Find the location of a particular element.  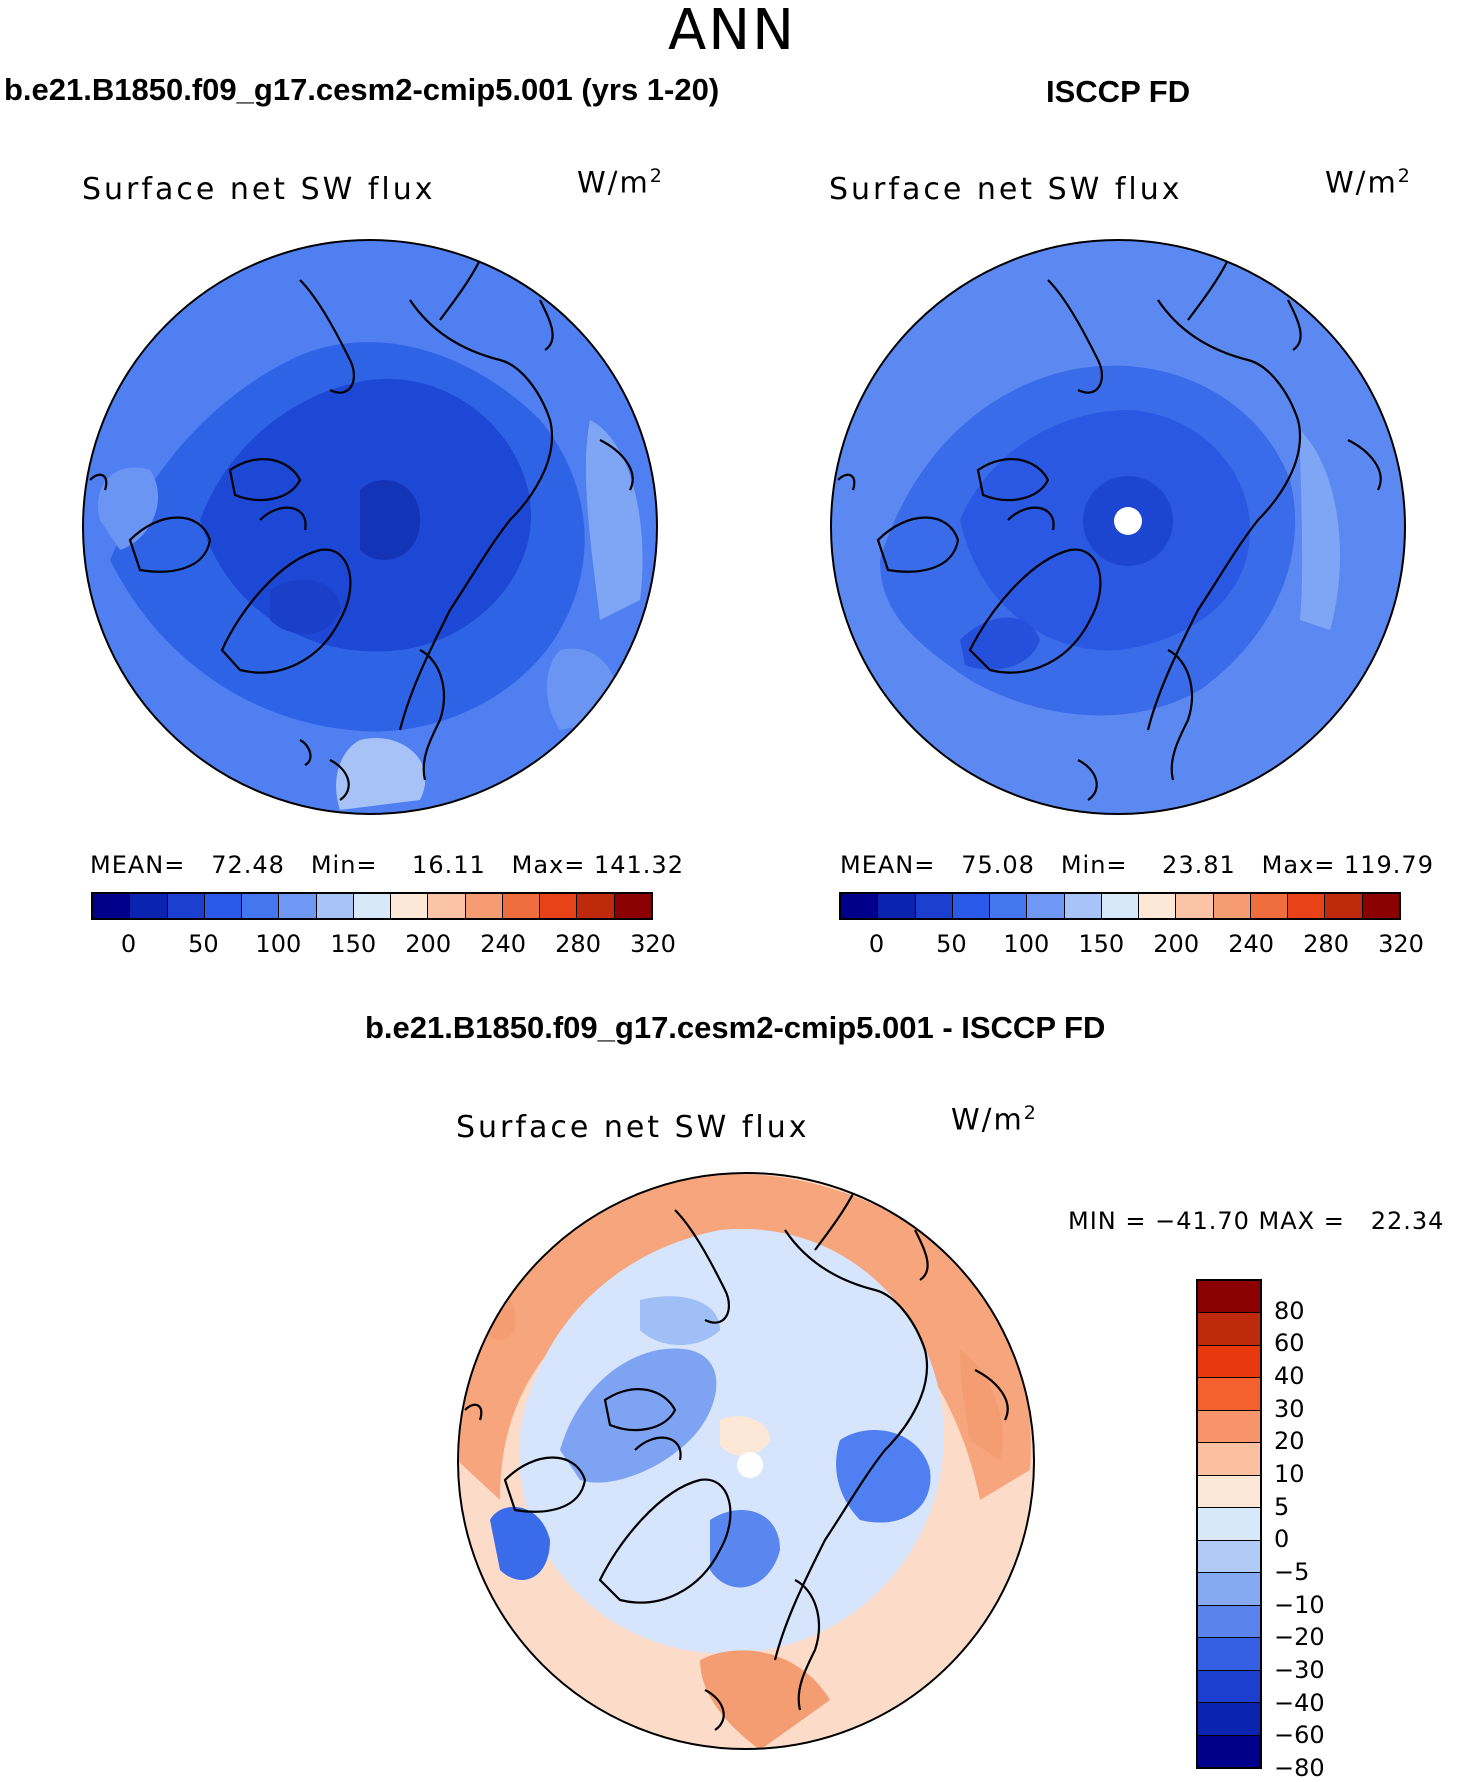

season-title: ANN is located at coordinates (732, 31).